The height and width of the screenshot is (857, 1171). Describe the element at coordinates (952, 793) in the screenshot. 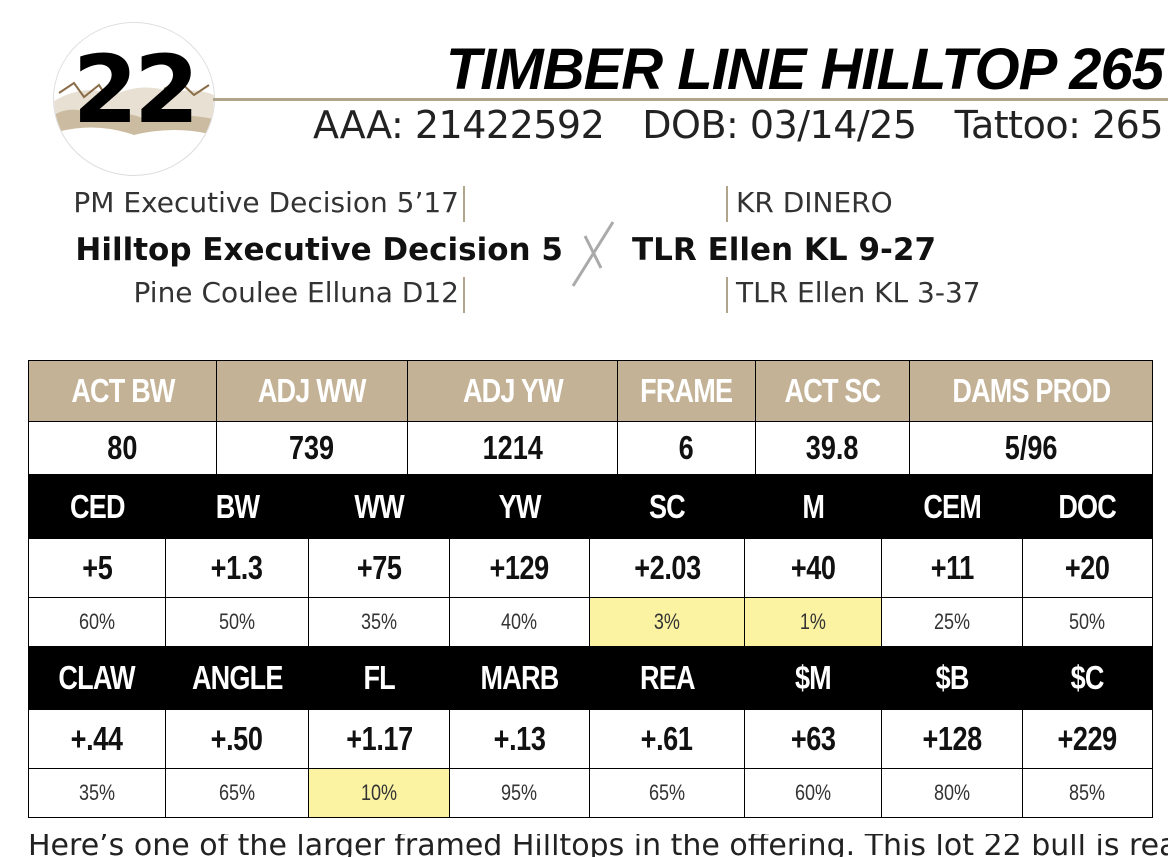

I see `percentile-cell: 80%` at that location.